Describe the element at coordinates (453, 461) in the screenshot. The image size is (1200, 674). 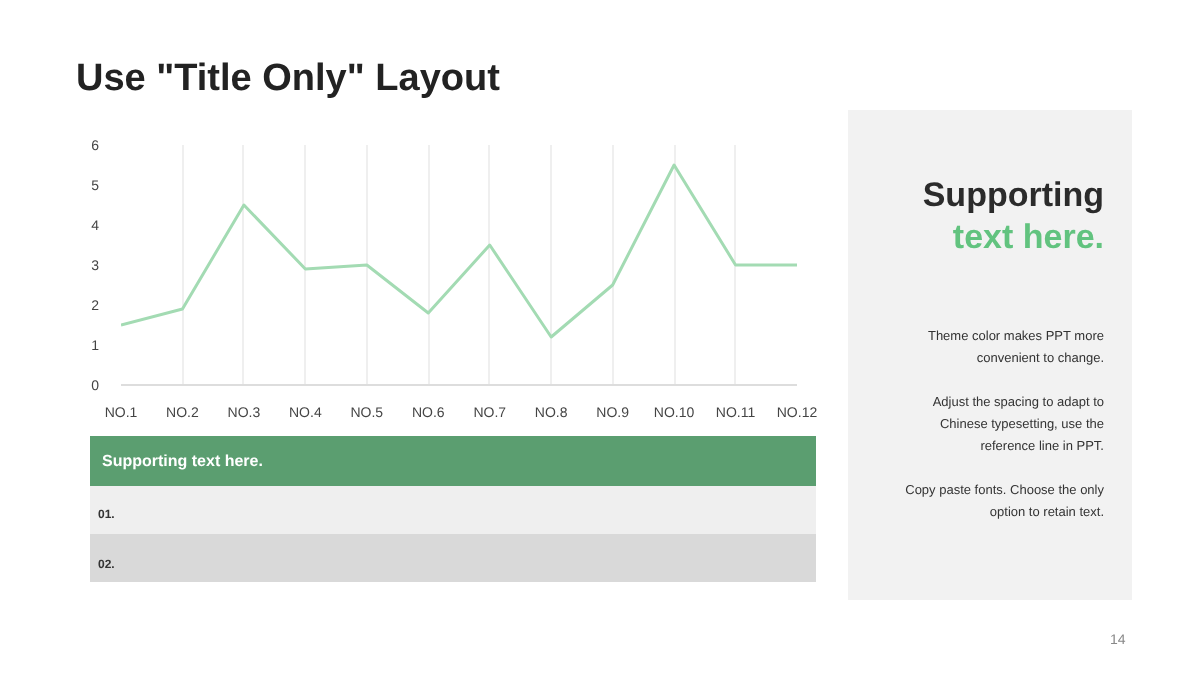
I see `text: Supporting text here.` at that location.